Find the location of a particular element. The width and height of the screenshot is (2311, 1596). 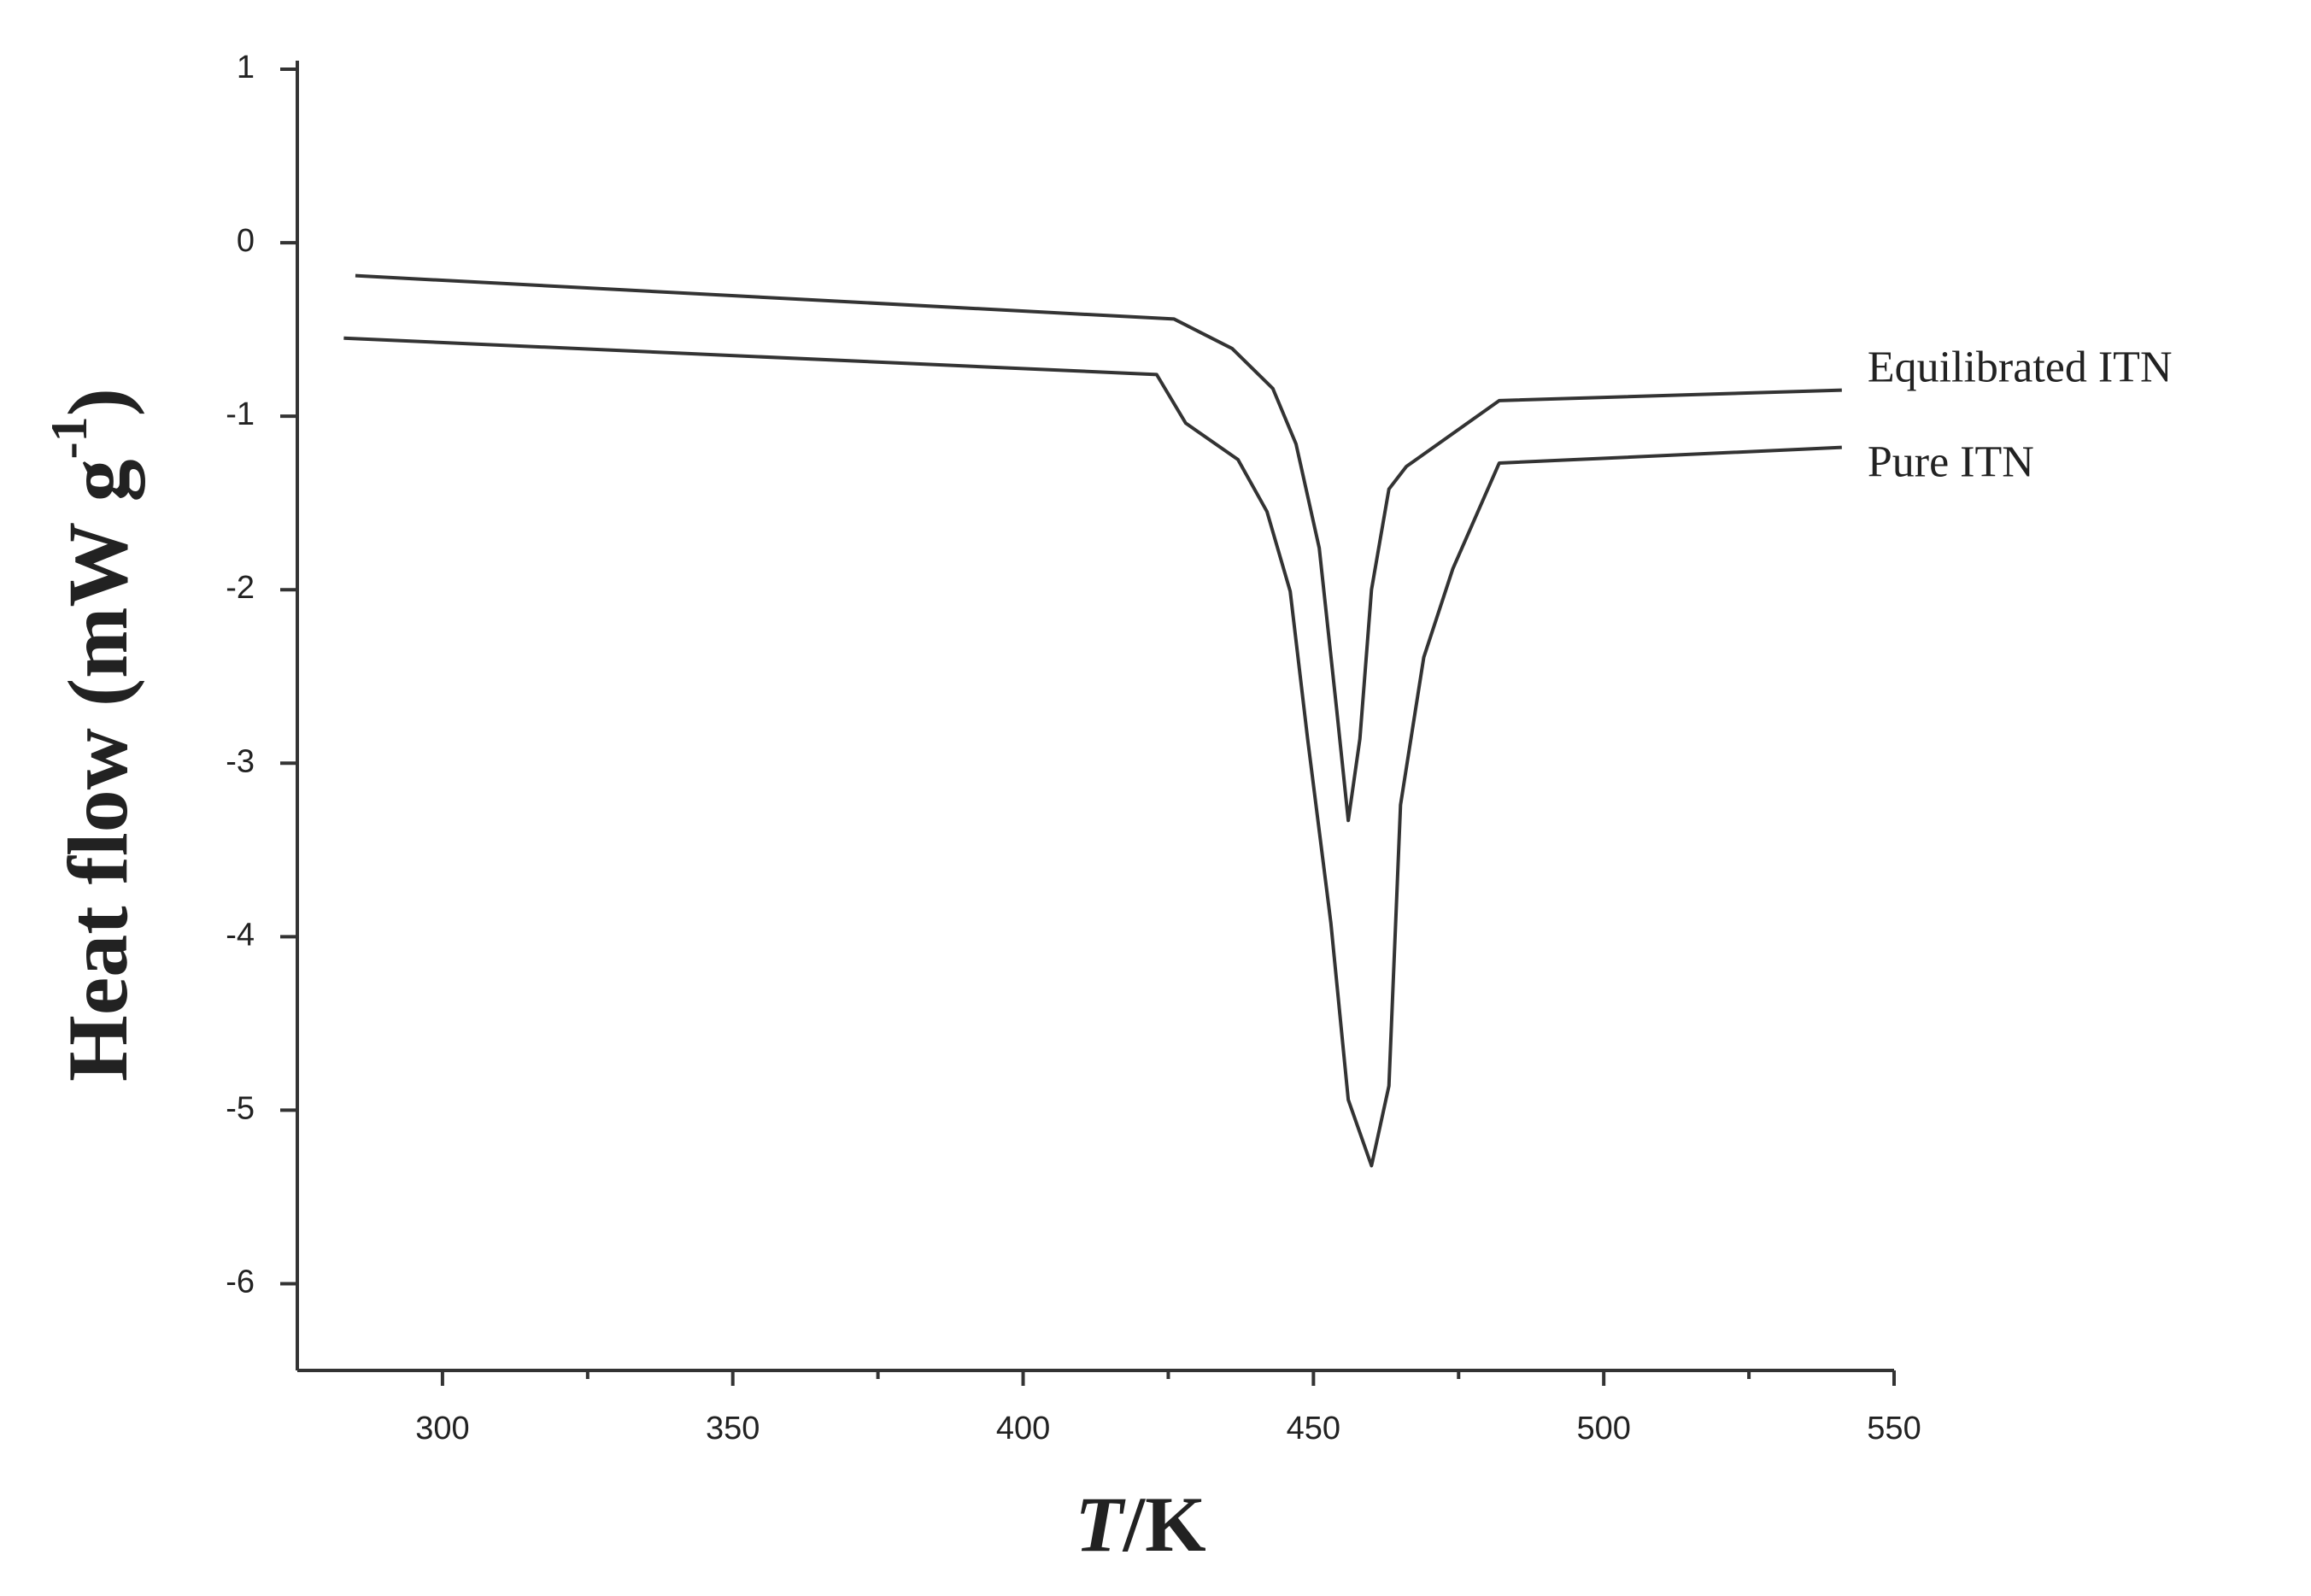

x-axis-label: T/K is located at coordinates (1140, 1524).